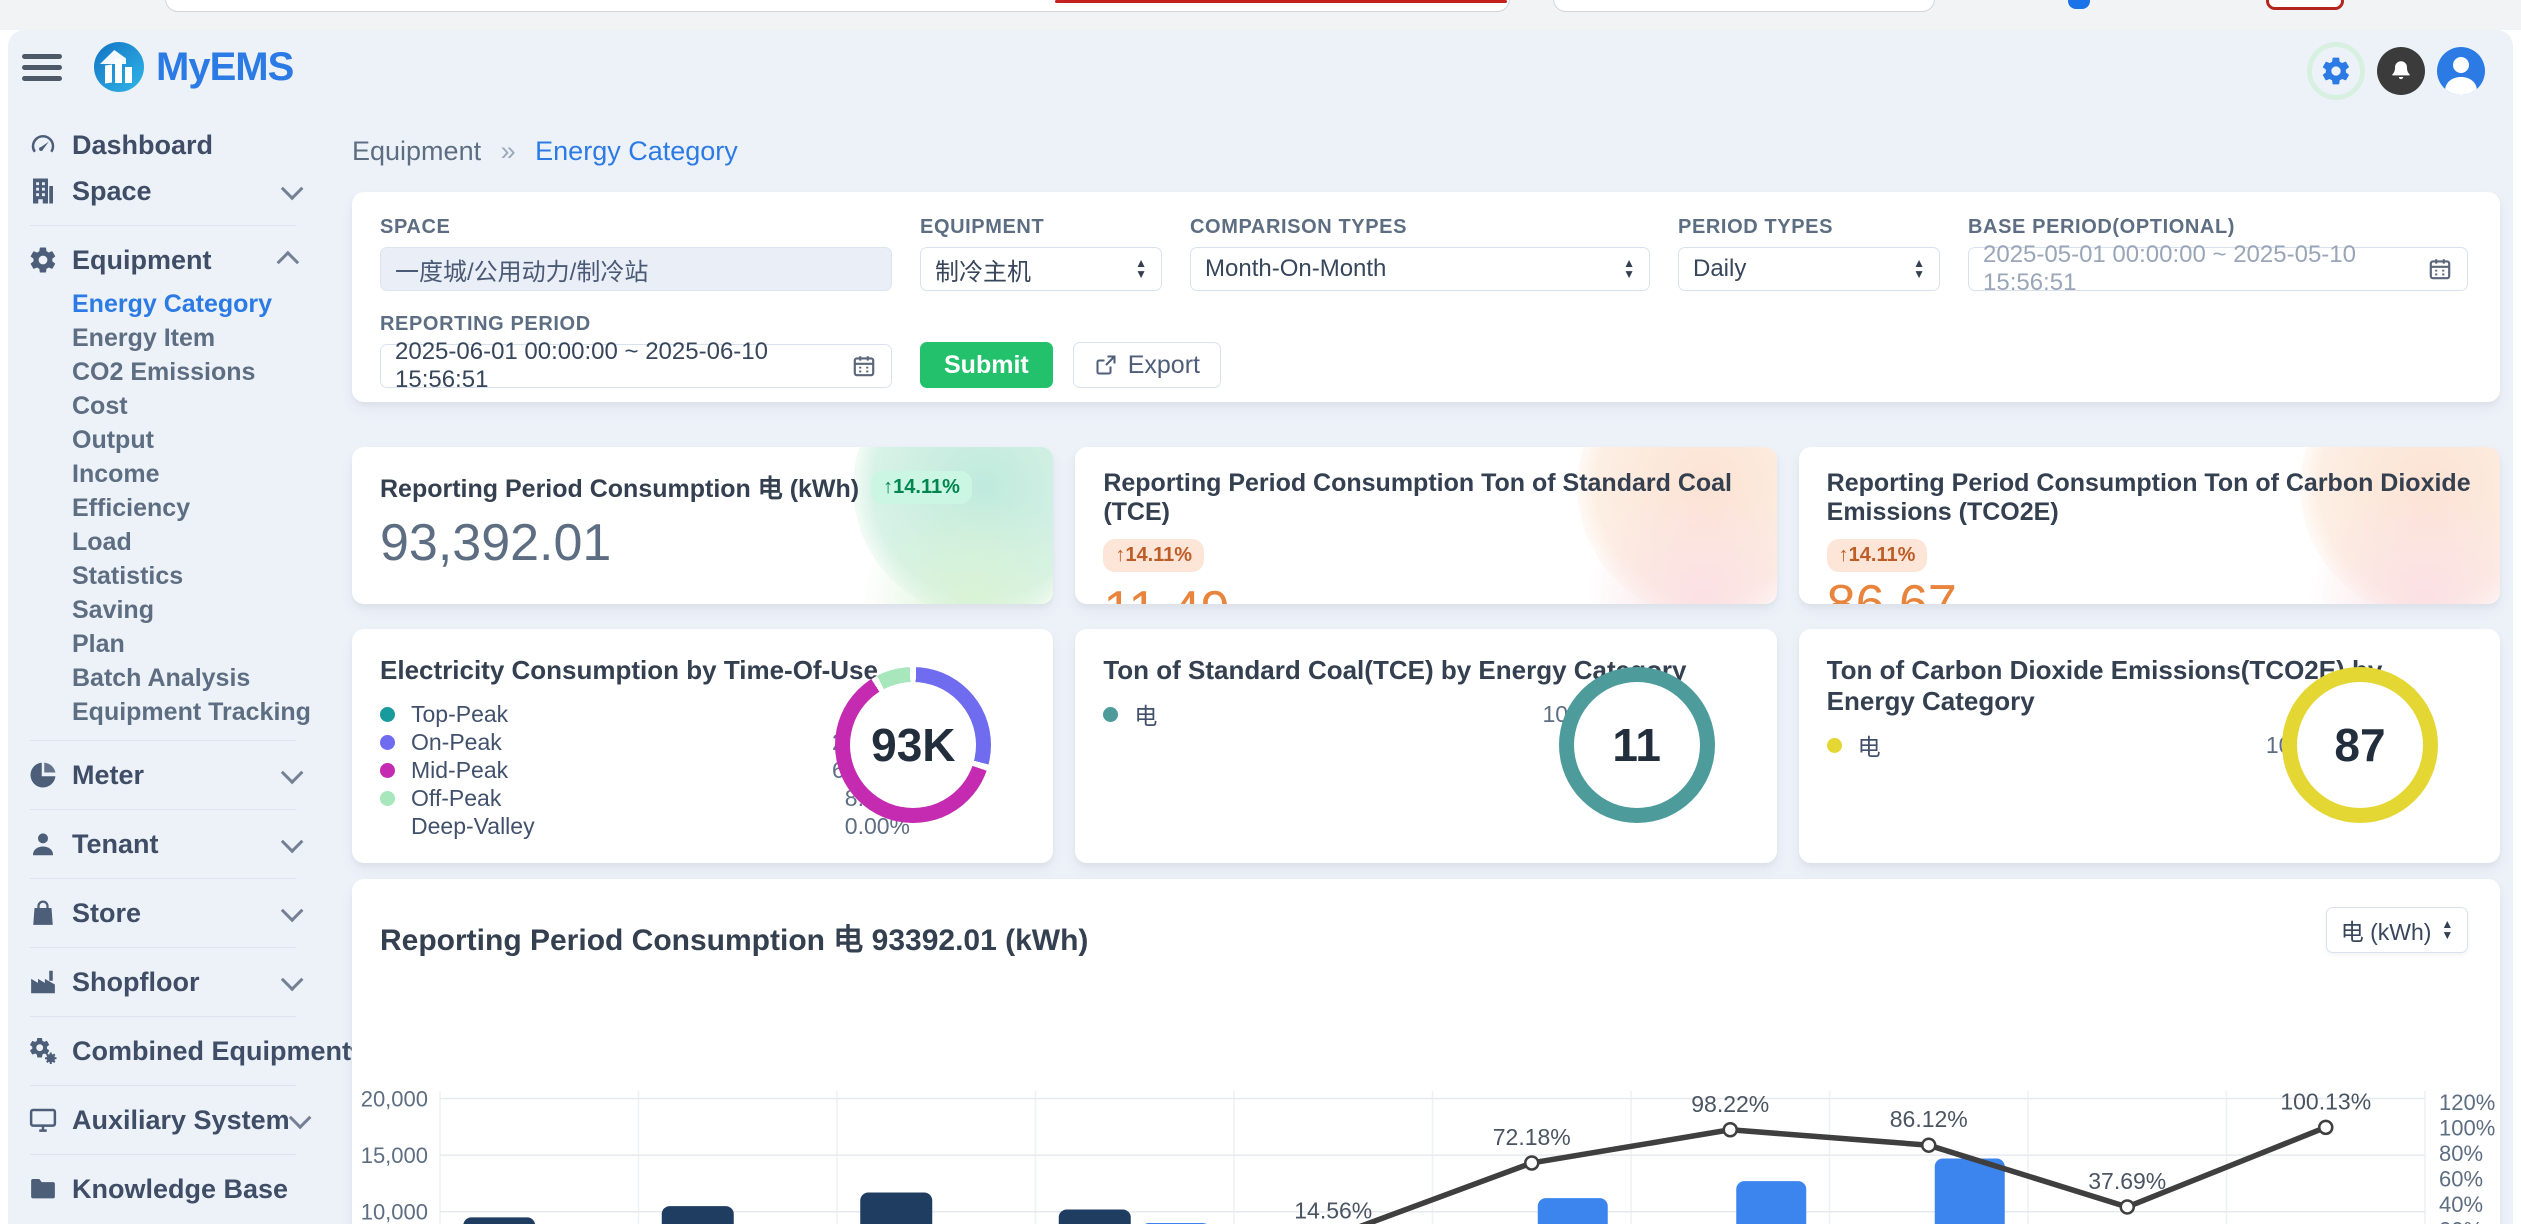 This screenshot has height=1224, width=2521. I want to click on submit-button: Submit, so click(986, 365).